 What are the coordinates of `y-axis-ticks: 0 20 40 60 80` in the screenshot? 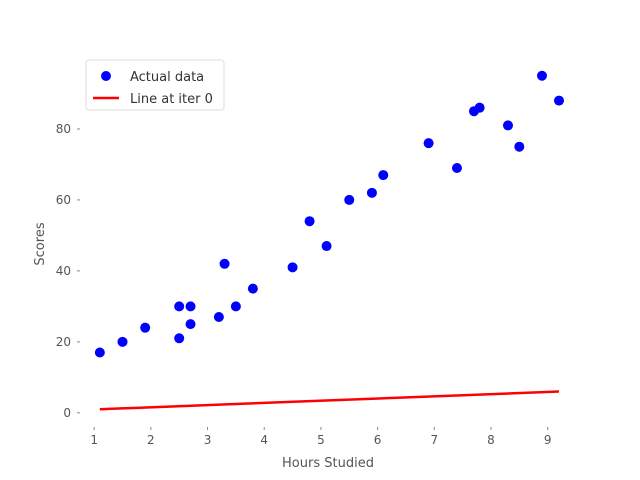 It's located at (68, 271).